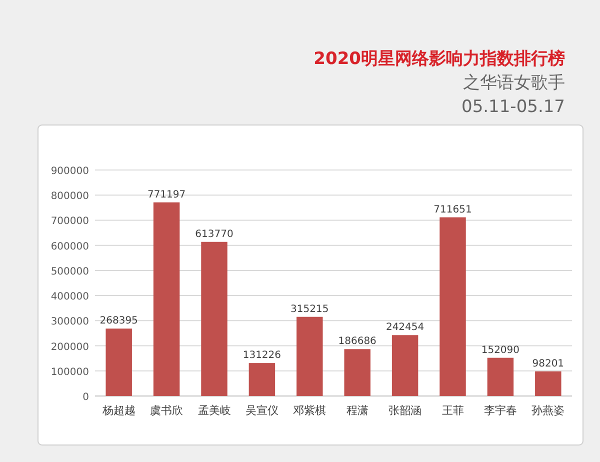 This screenshot has width=600, height=462. I want to click on x-tick-label: 杨超越, so click(118, 410).